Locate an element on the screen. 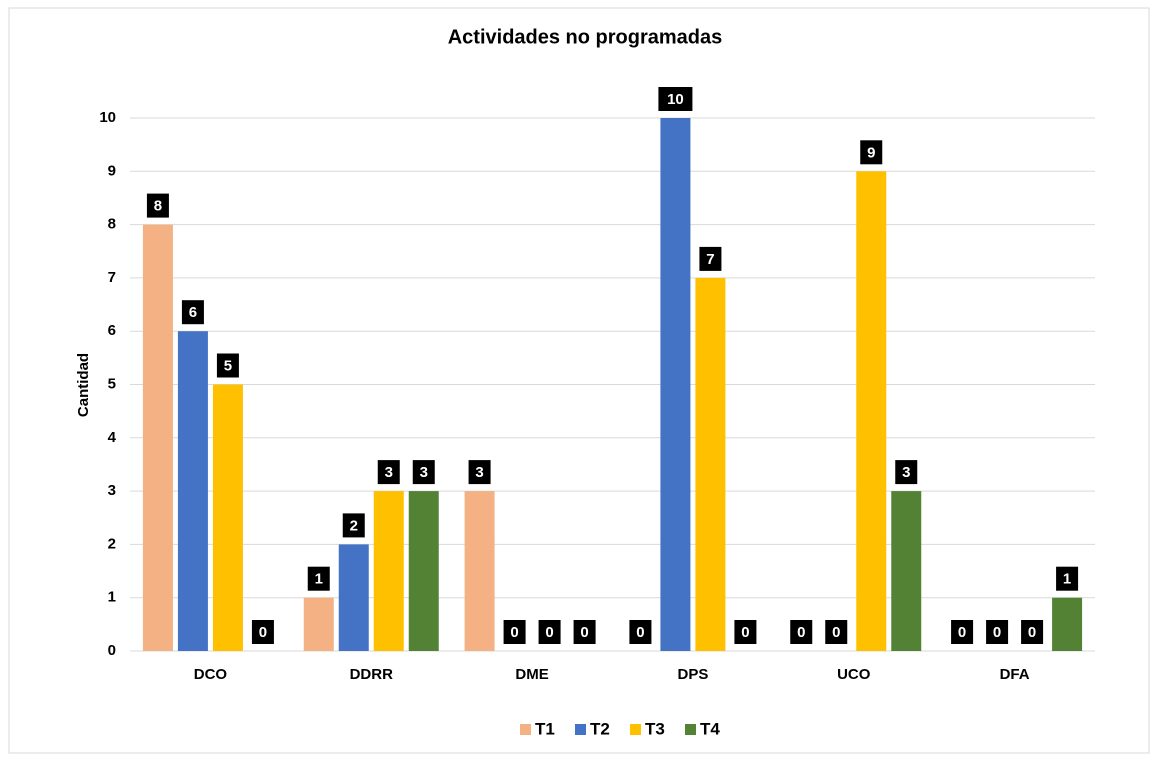 This screenshot has width=1154, height=757. y-tick-label: 0 is located at coordinates (112, 650).